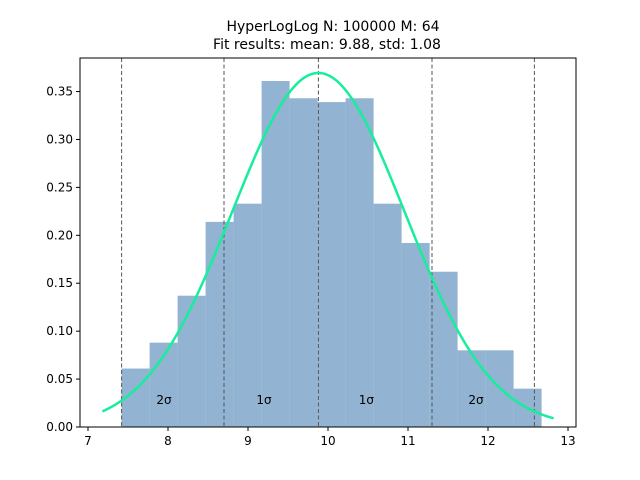 Image resolution: width=640 pixels, height=480 pixels. I want to click on x-tick-label: 9, so click(248, 441).